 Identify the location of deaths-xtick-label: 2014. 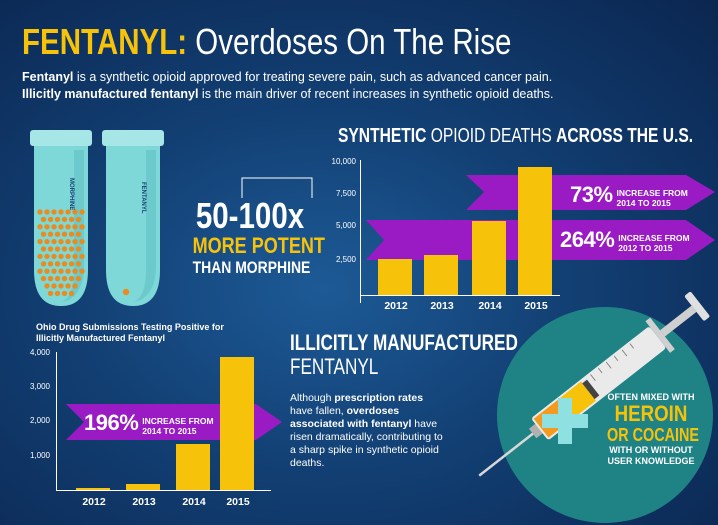
(490, 306).